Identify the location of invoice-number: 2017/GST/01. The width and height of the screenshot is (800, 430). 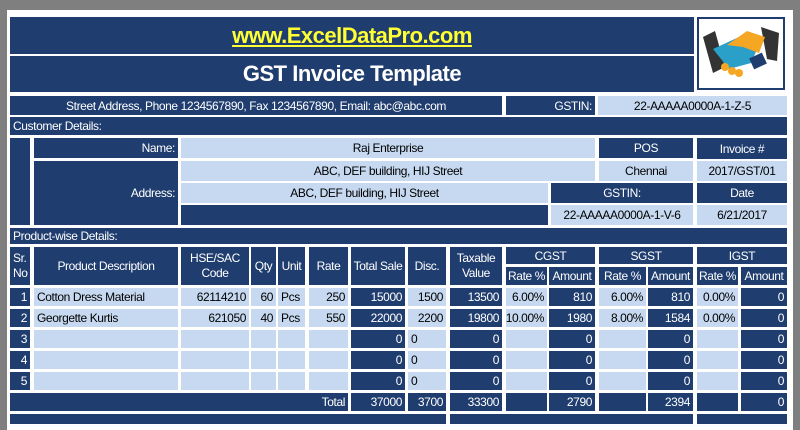
(742, 171).